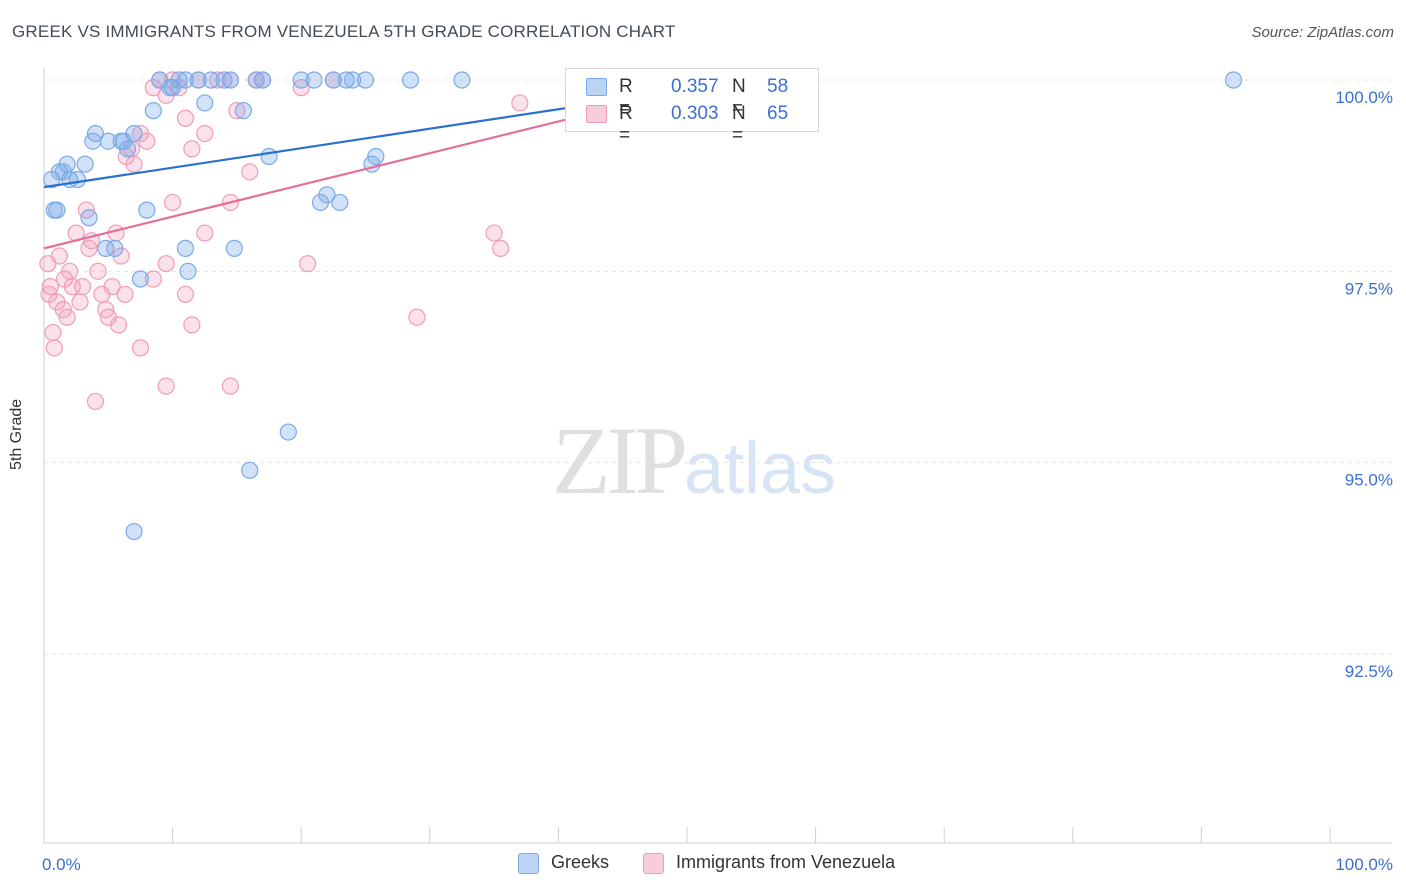 This screenshot has width=1406, height=892. What do you see at coordinates (620, 460) in the screenshot?
I see `watermark-zip: ZIP` at bounding box center [620, 460].